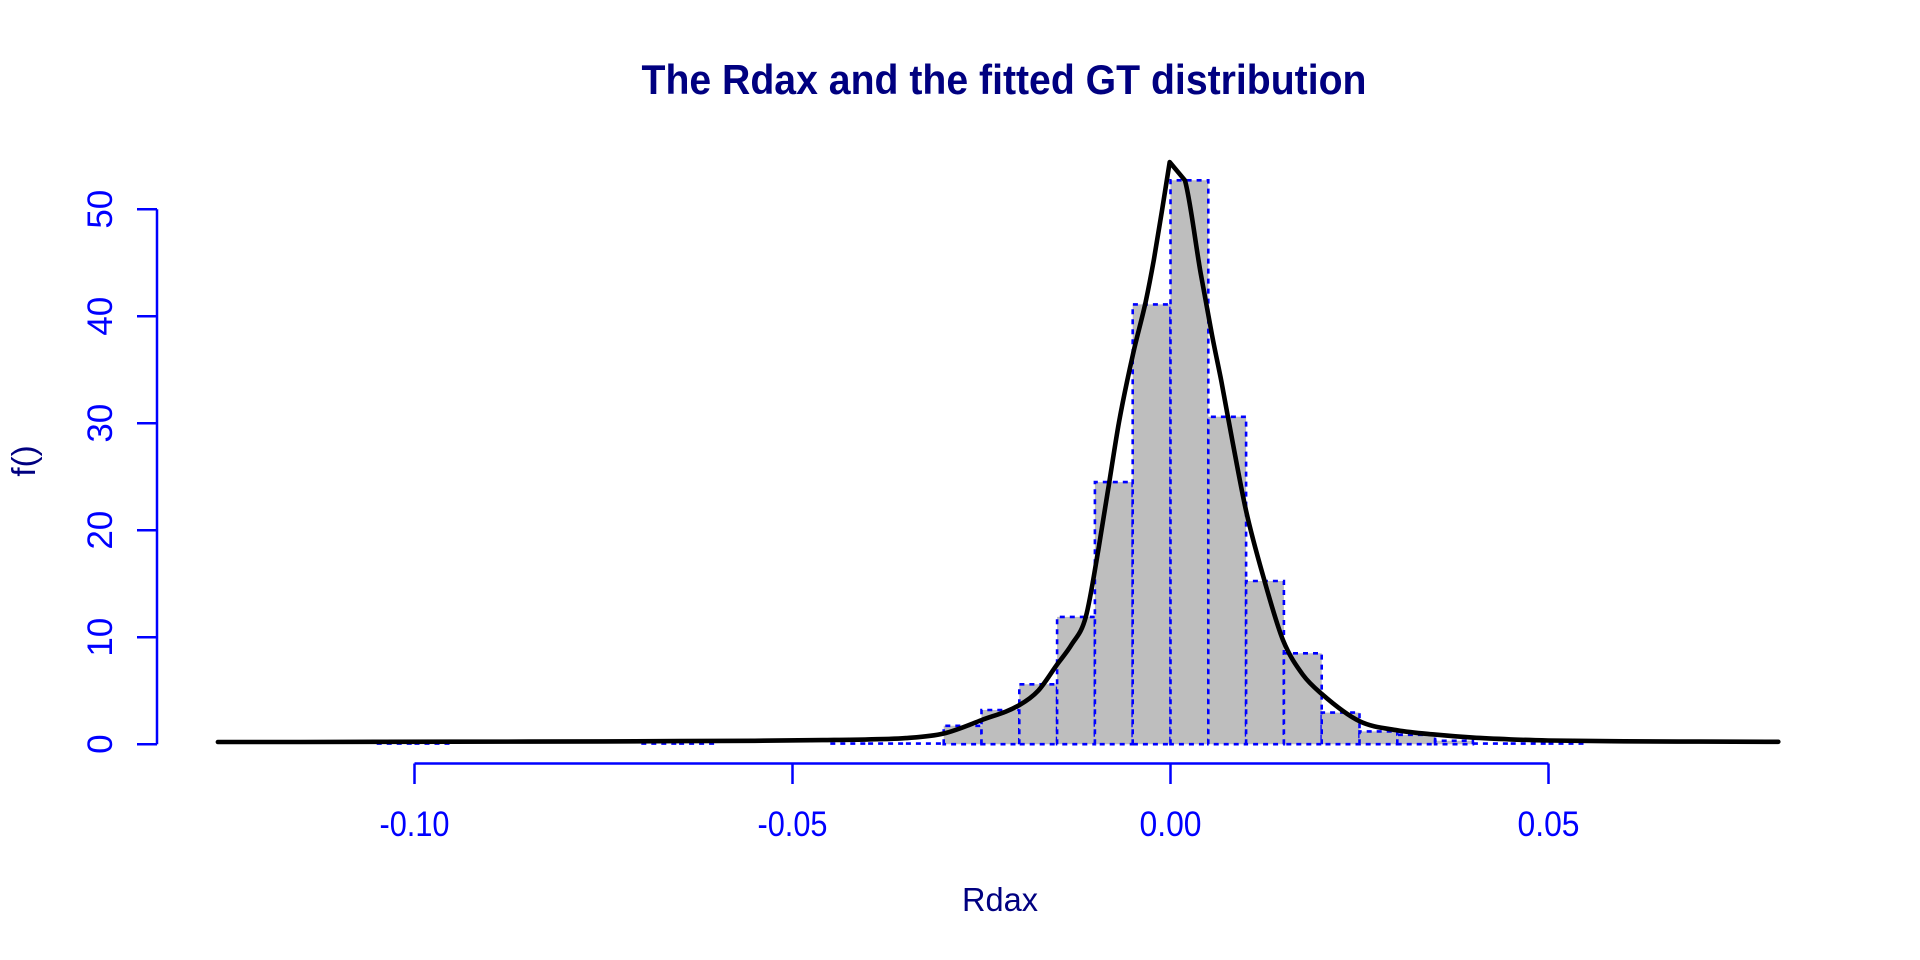  What do you see at coordinates (120, 472) in the screenshot?
I see `y-axis: 0 10 20 30 40 50` at bounding box center [120, 472].